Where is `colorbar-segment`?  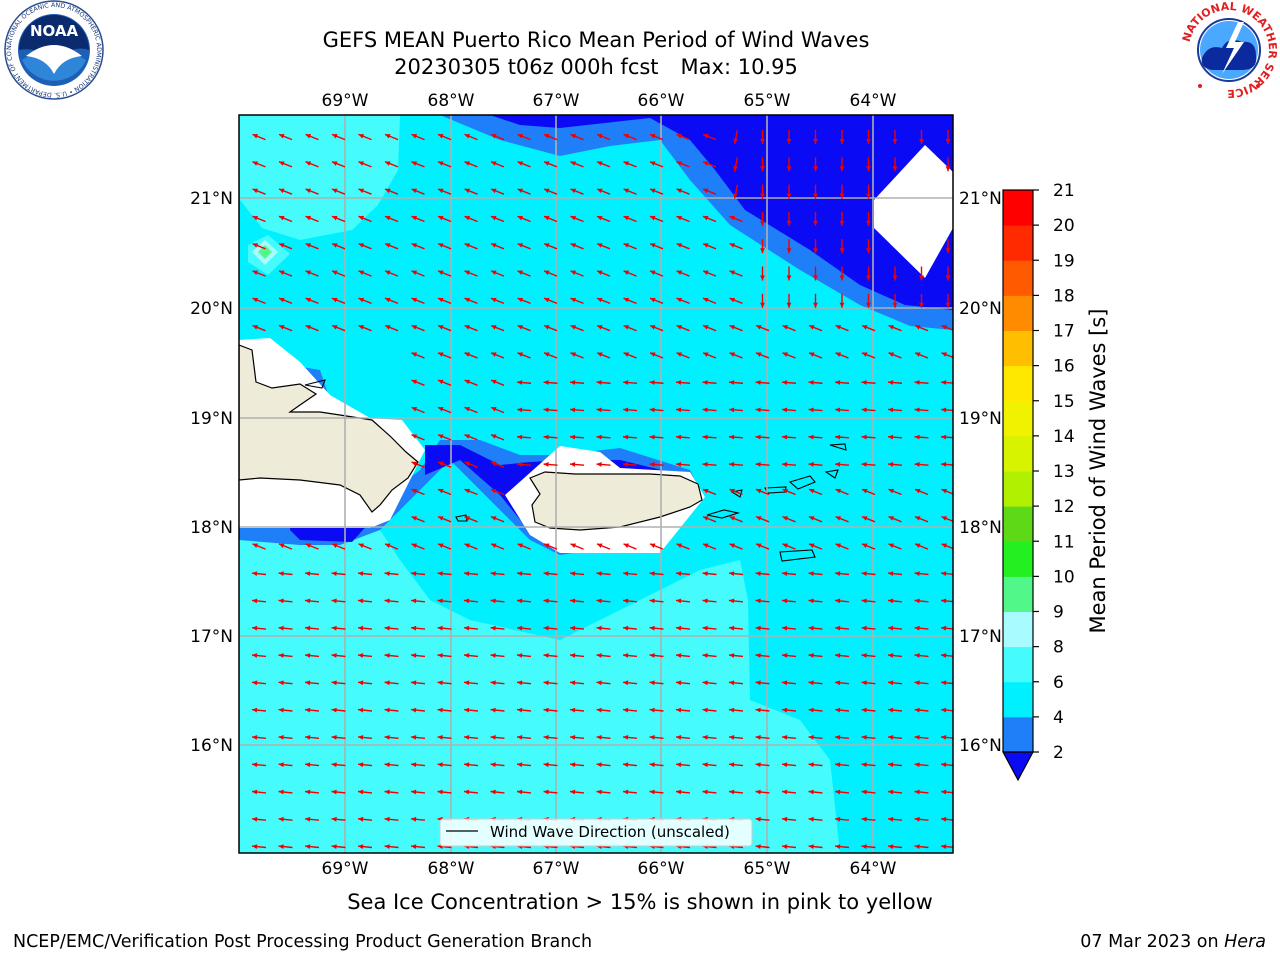 colorbar-segment is located at coordinates (1018, 734).